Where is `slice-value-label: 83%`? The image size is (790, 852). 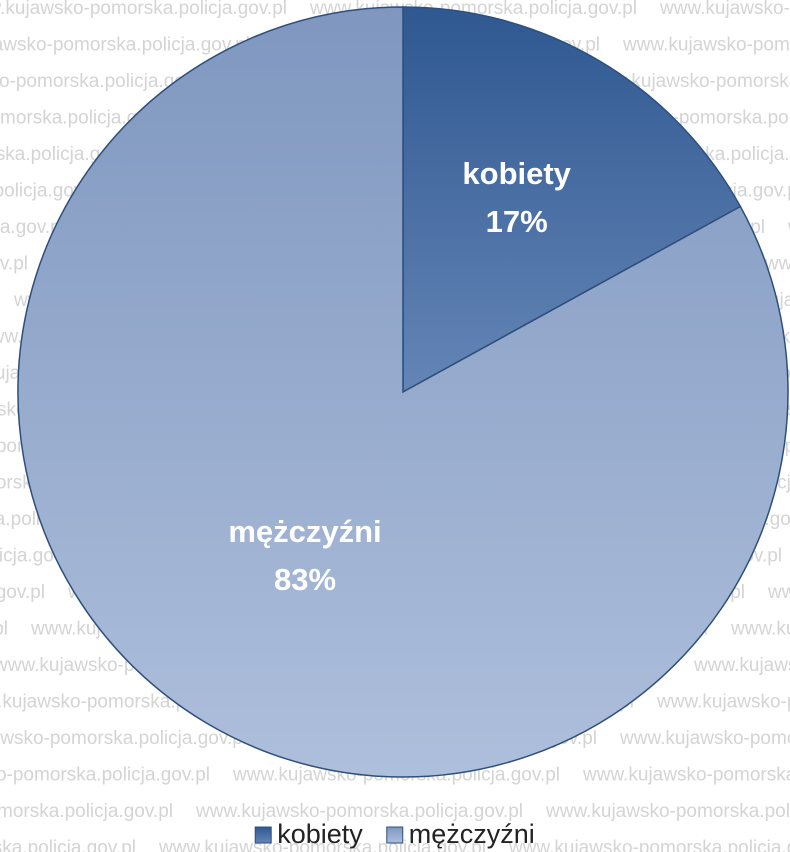 slice-value-label: 83% is located at coordinates (305, 579).